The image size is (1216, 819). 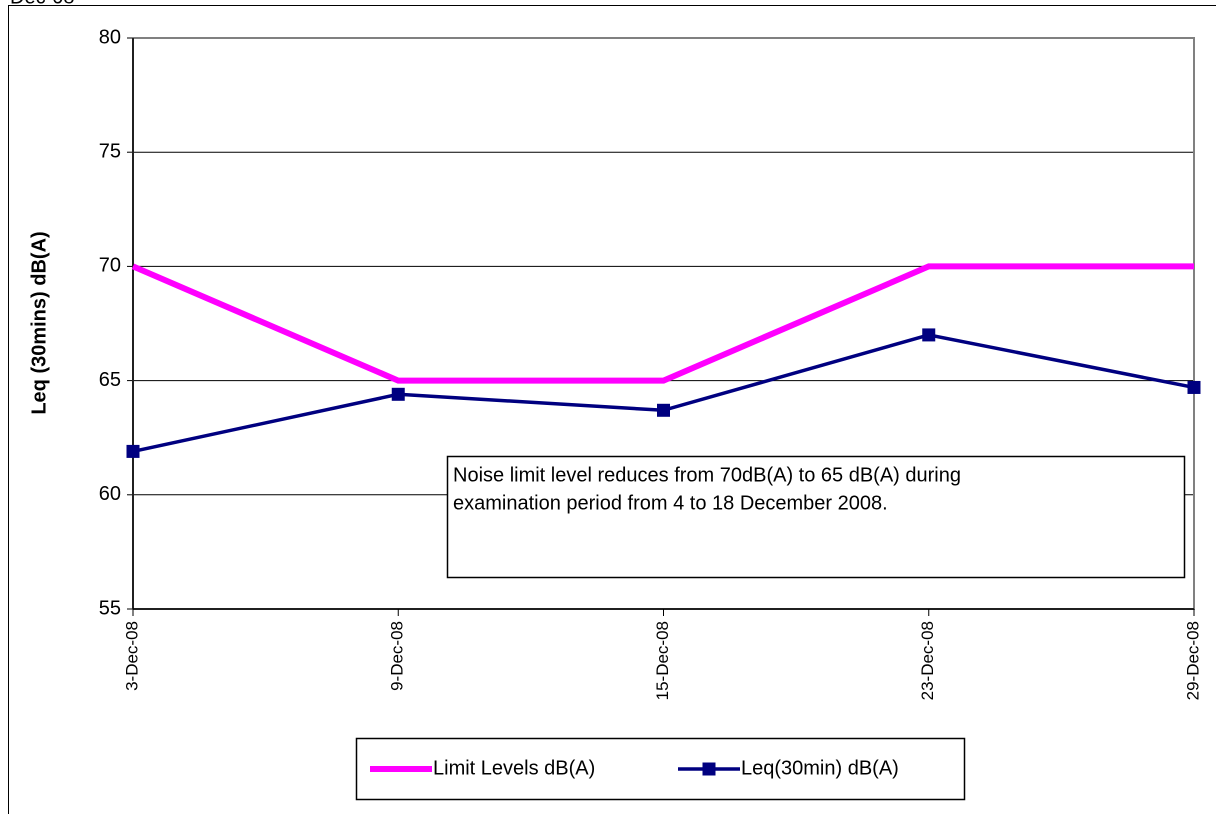 I want to click on chart-title: Dec-08, so click(x=42, y=4).